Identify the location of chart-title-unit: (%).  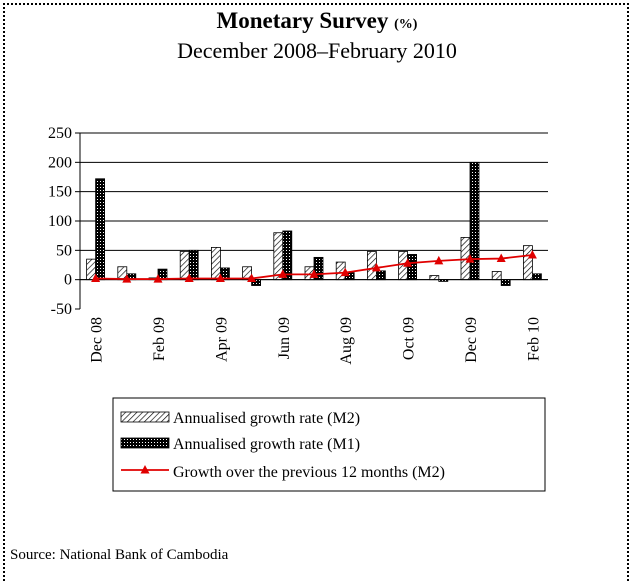
(406, 24).